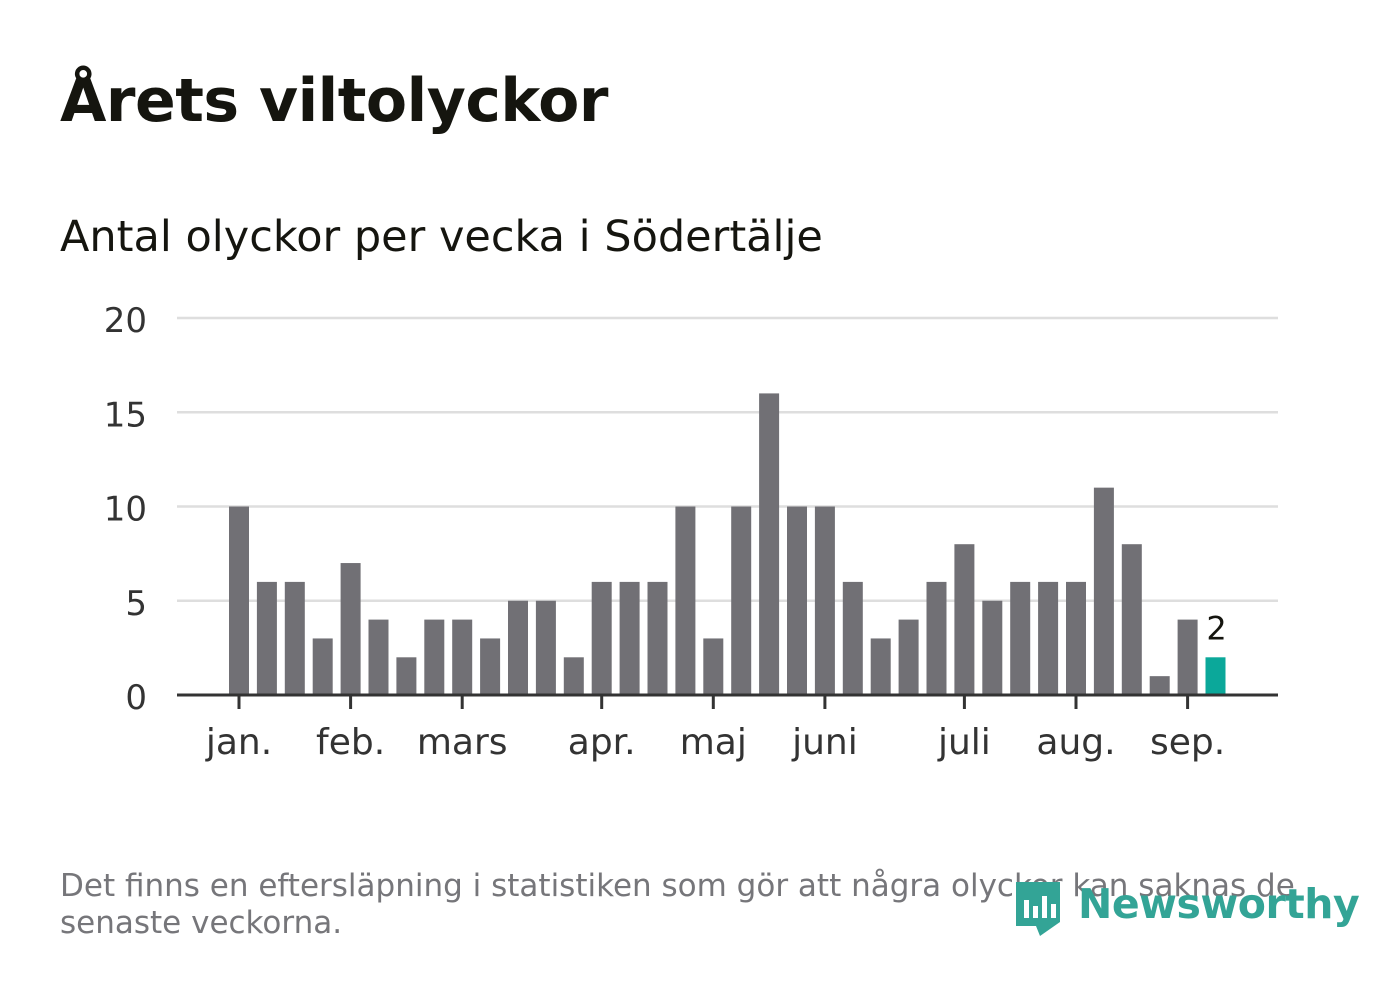 The height and width of the screenshot is (999, 1382). Describe the element at coordinates (462, 742) in the screenshot. I see `x-tick-label: mars` at that location.